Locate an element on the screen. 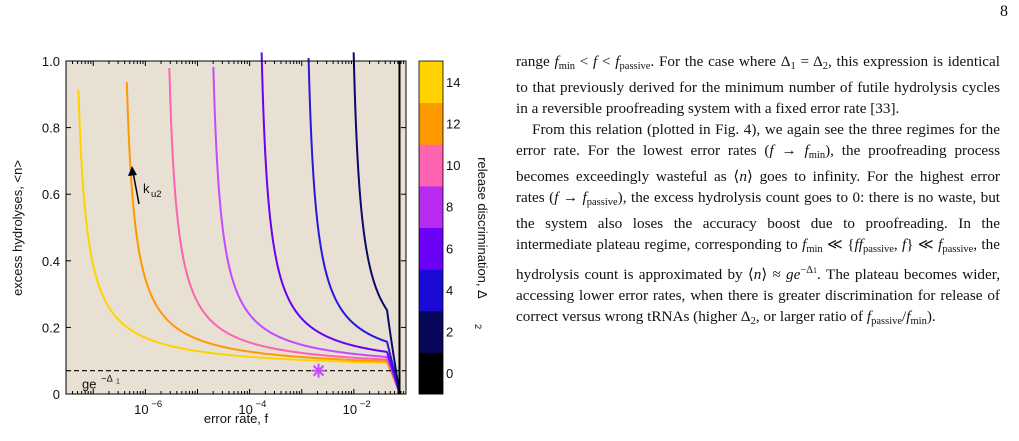 The width and height of the screenshot is (1019, 441). colorbar-tick-label: 10 is located at coordinates (453, 165).